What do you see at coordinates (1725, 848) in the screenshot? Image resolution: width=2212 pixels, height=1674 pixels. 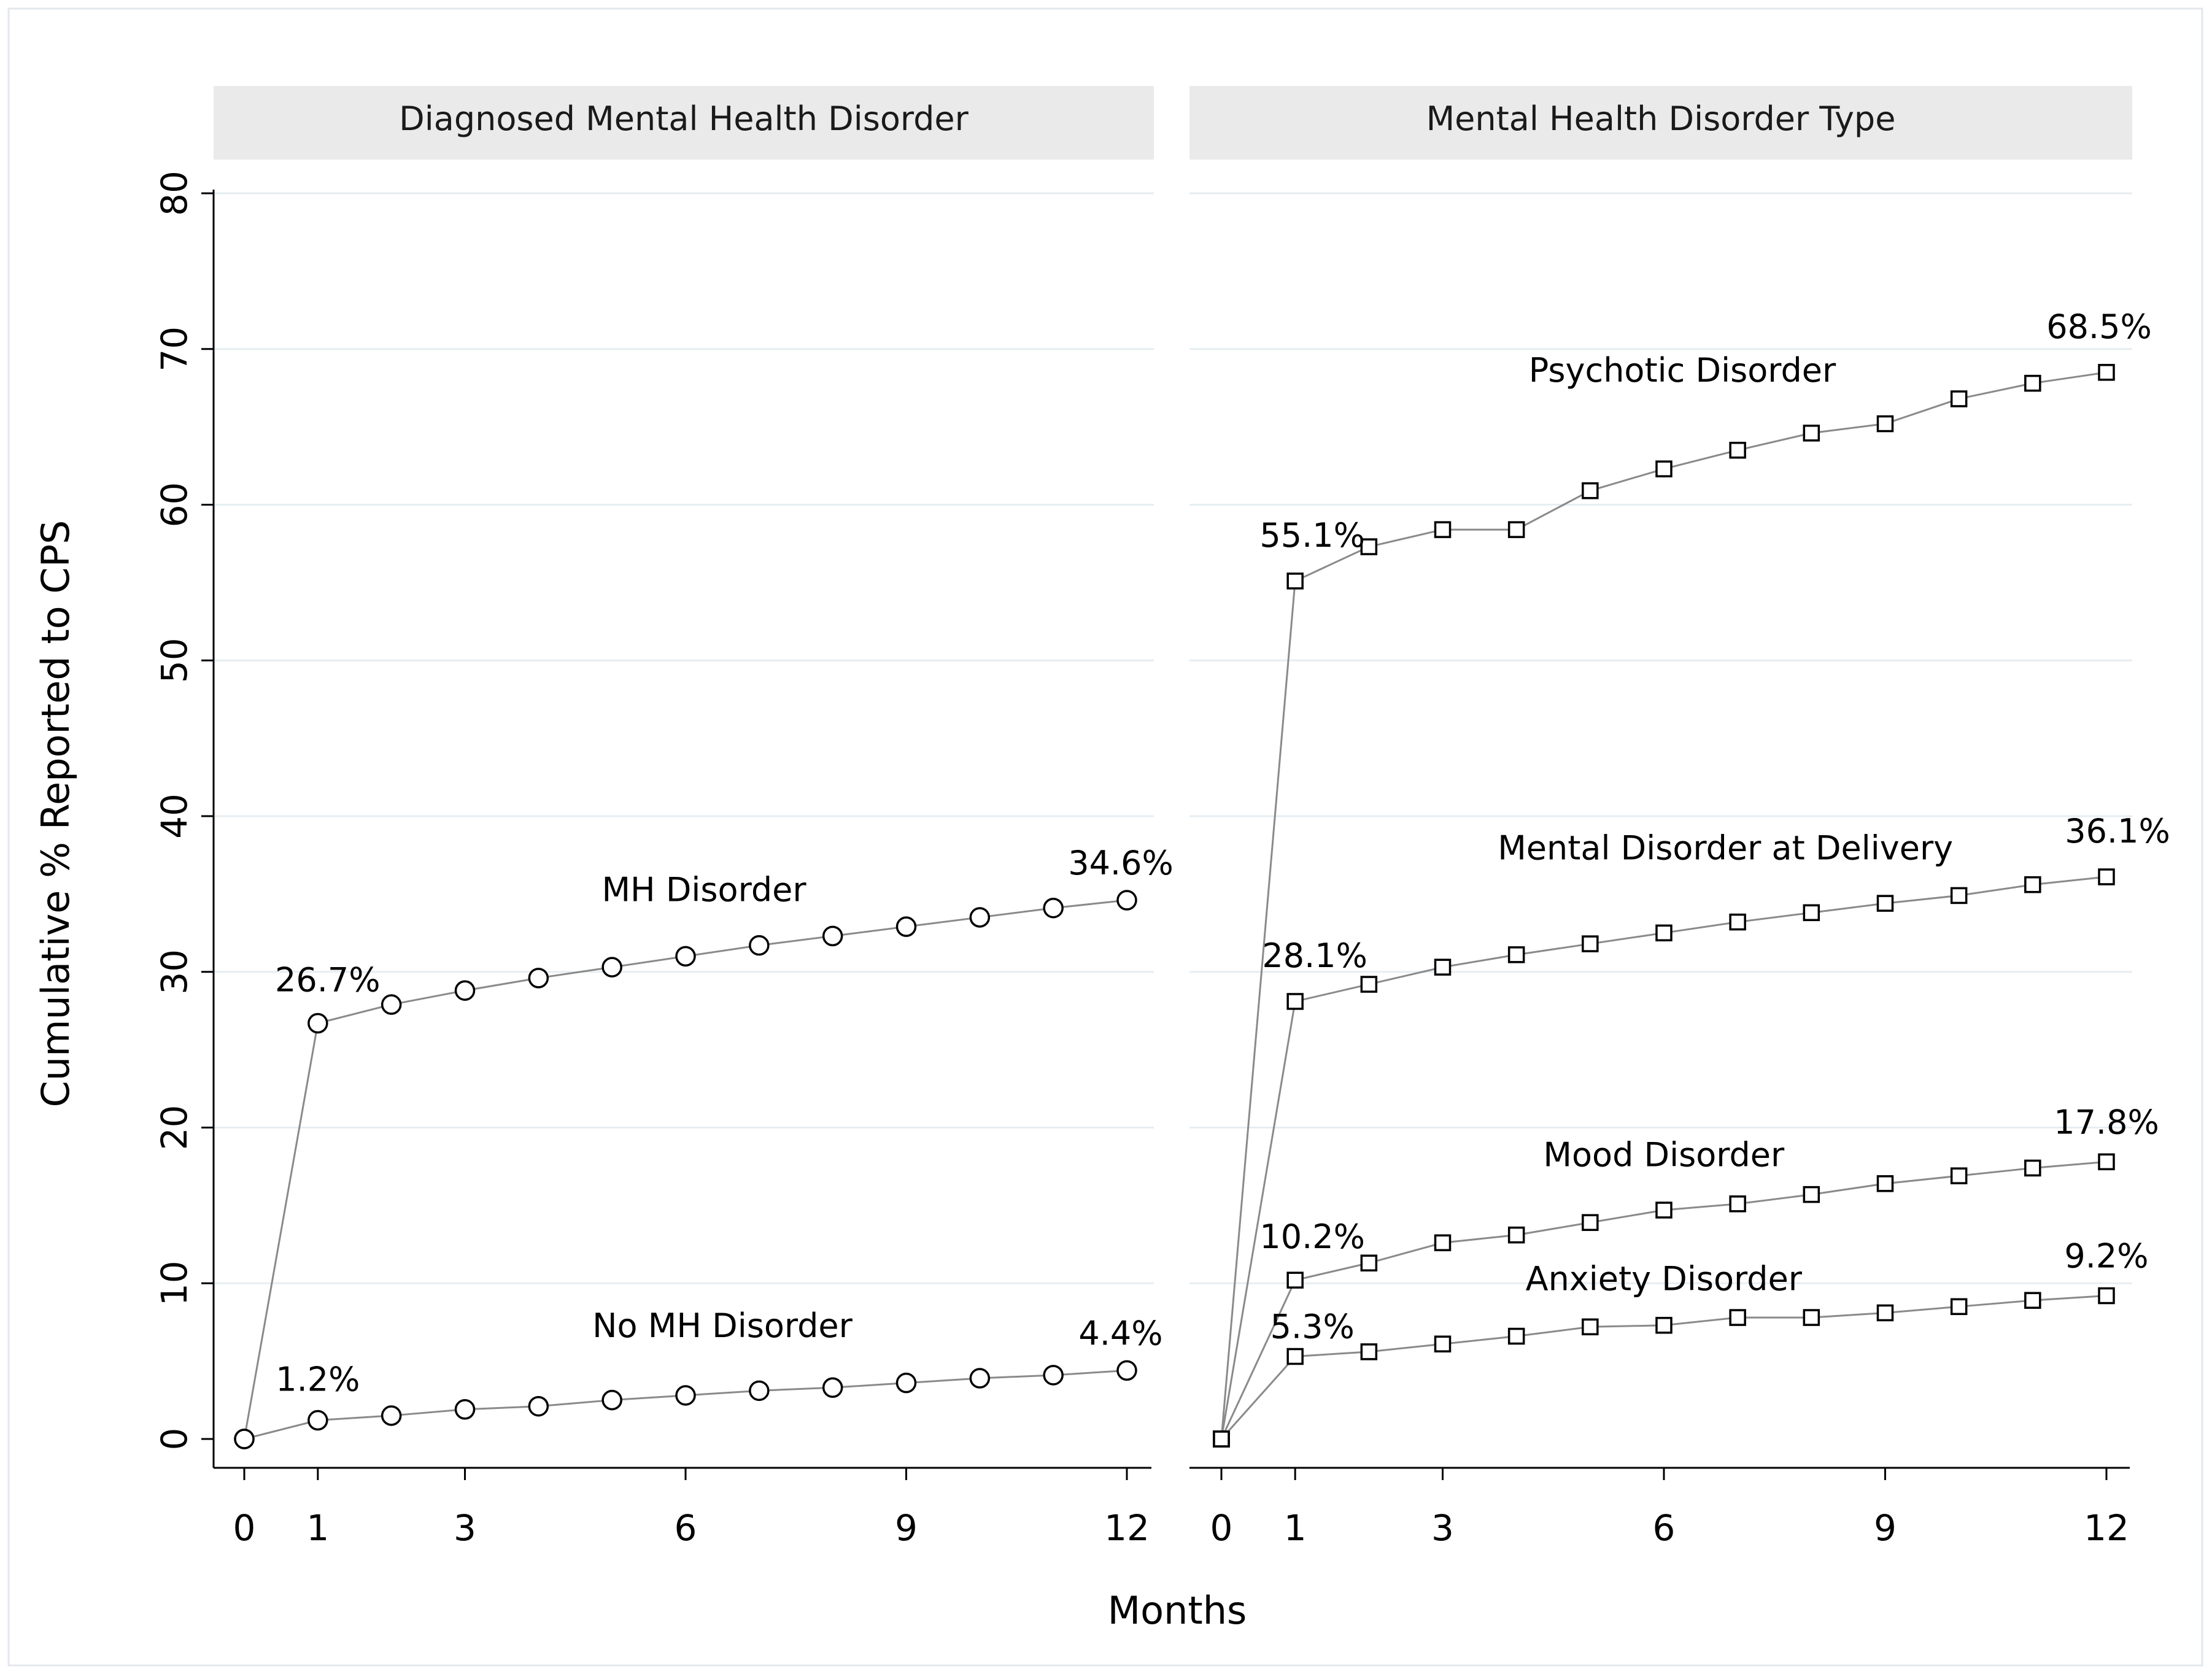 I see `panel-2-mental-disorder-at-delivery-name-label: Mental Disorder at Delivery` at bounding box center [1725, 848].